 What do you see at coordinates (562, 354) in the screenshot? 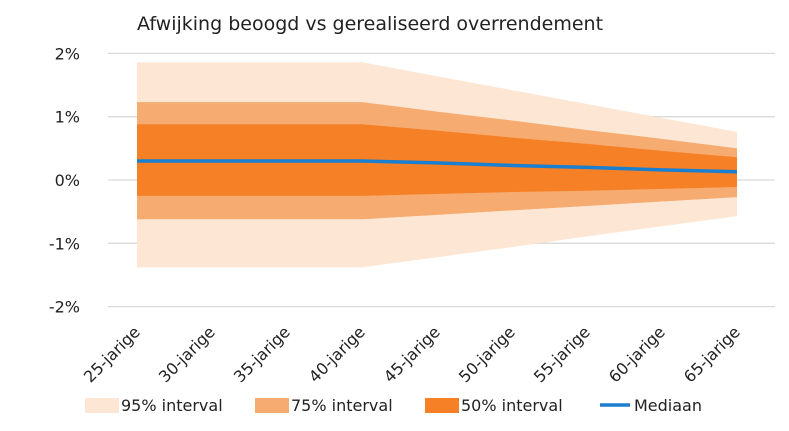
I see `x-tick-label: 55-jarige` at bounding box center [562, 354].